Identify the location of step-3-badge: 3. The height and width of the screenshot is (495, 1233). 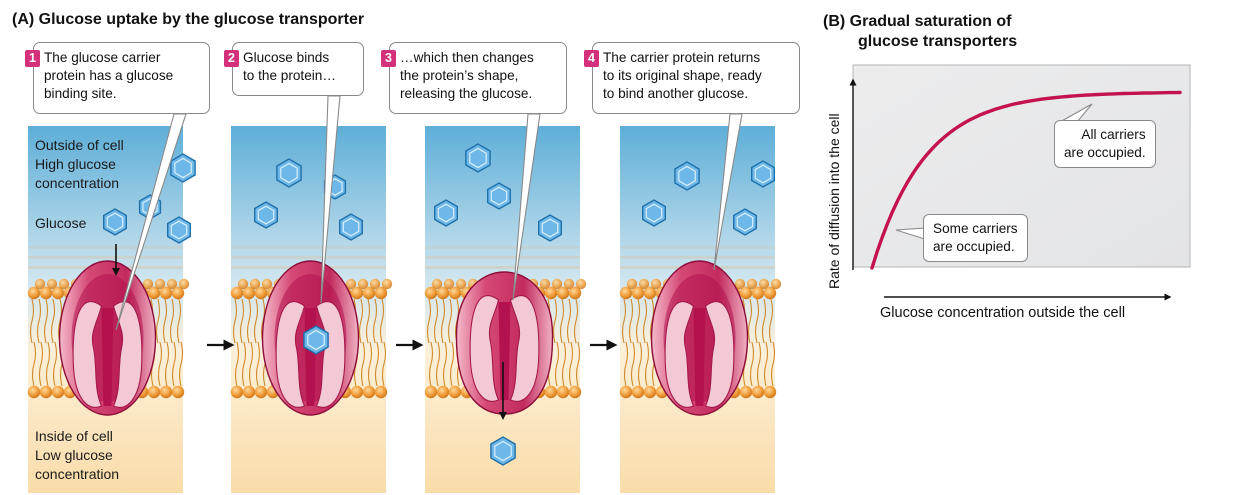
(388, 58).